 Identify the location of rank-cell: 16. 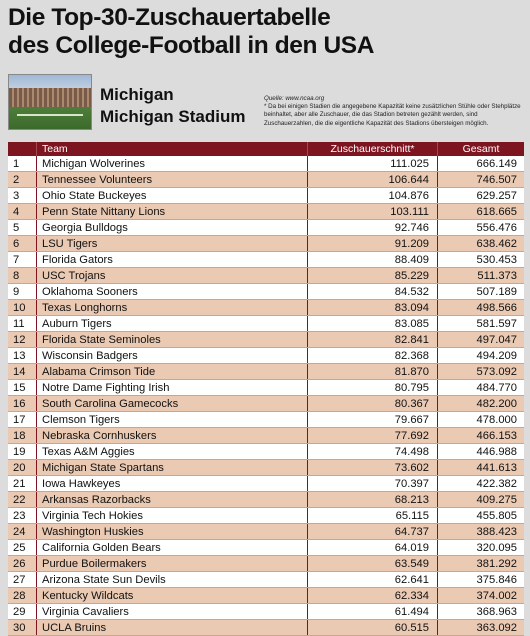
(22, 403).